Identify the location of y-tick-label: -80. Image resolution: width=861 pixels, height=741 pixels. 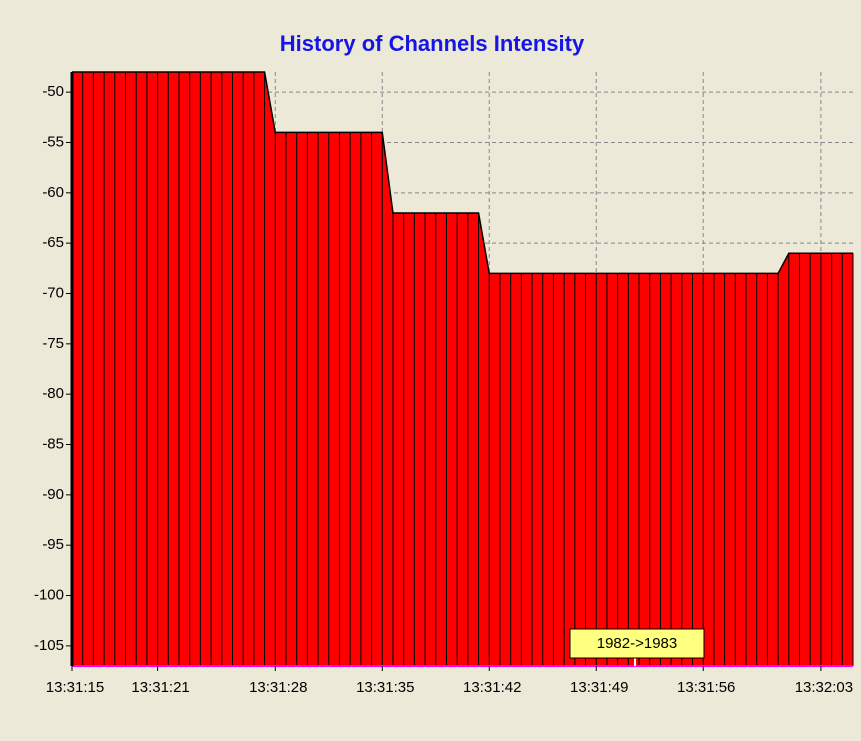
(53, 393).